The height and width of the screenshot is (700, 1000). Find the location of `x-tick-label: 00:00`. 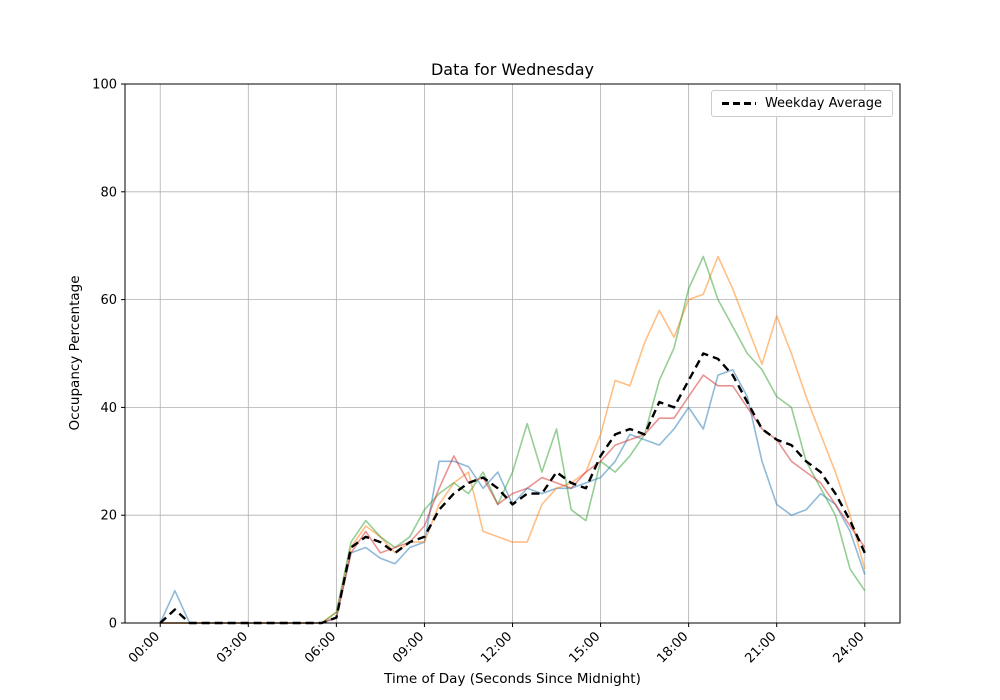

x-tick-label: 00:00 is located at coordinates (144, 647).